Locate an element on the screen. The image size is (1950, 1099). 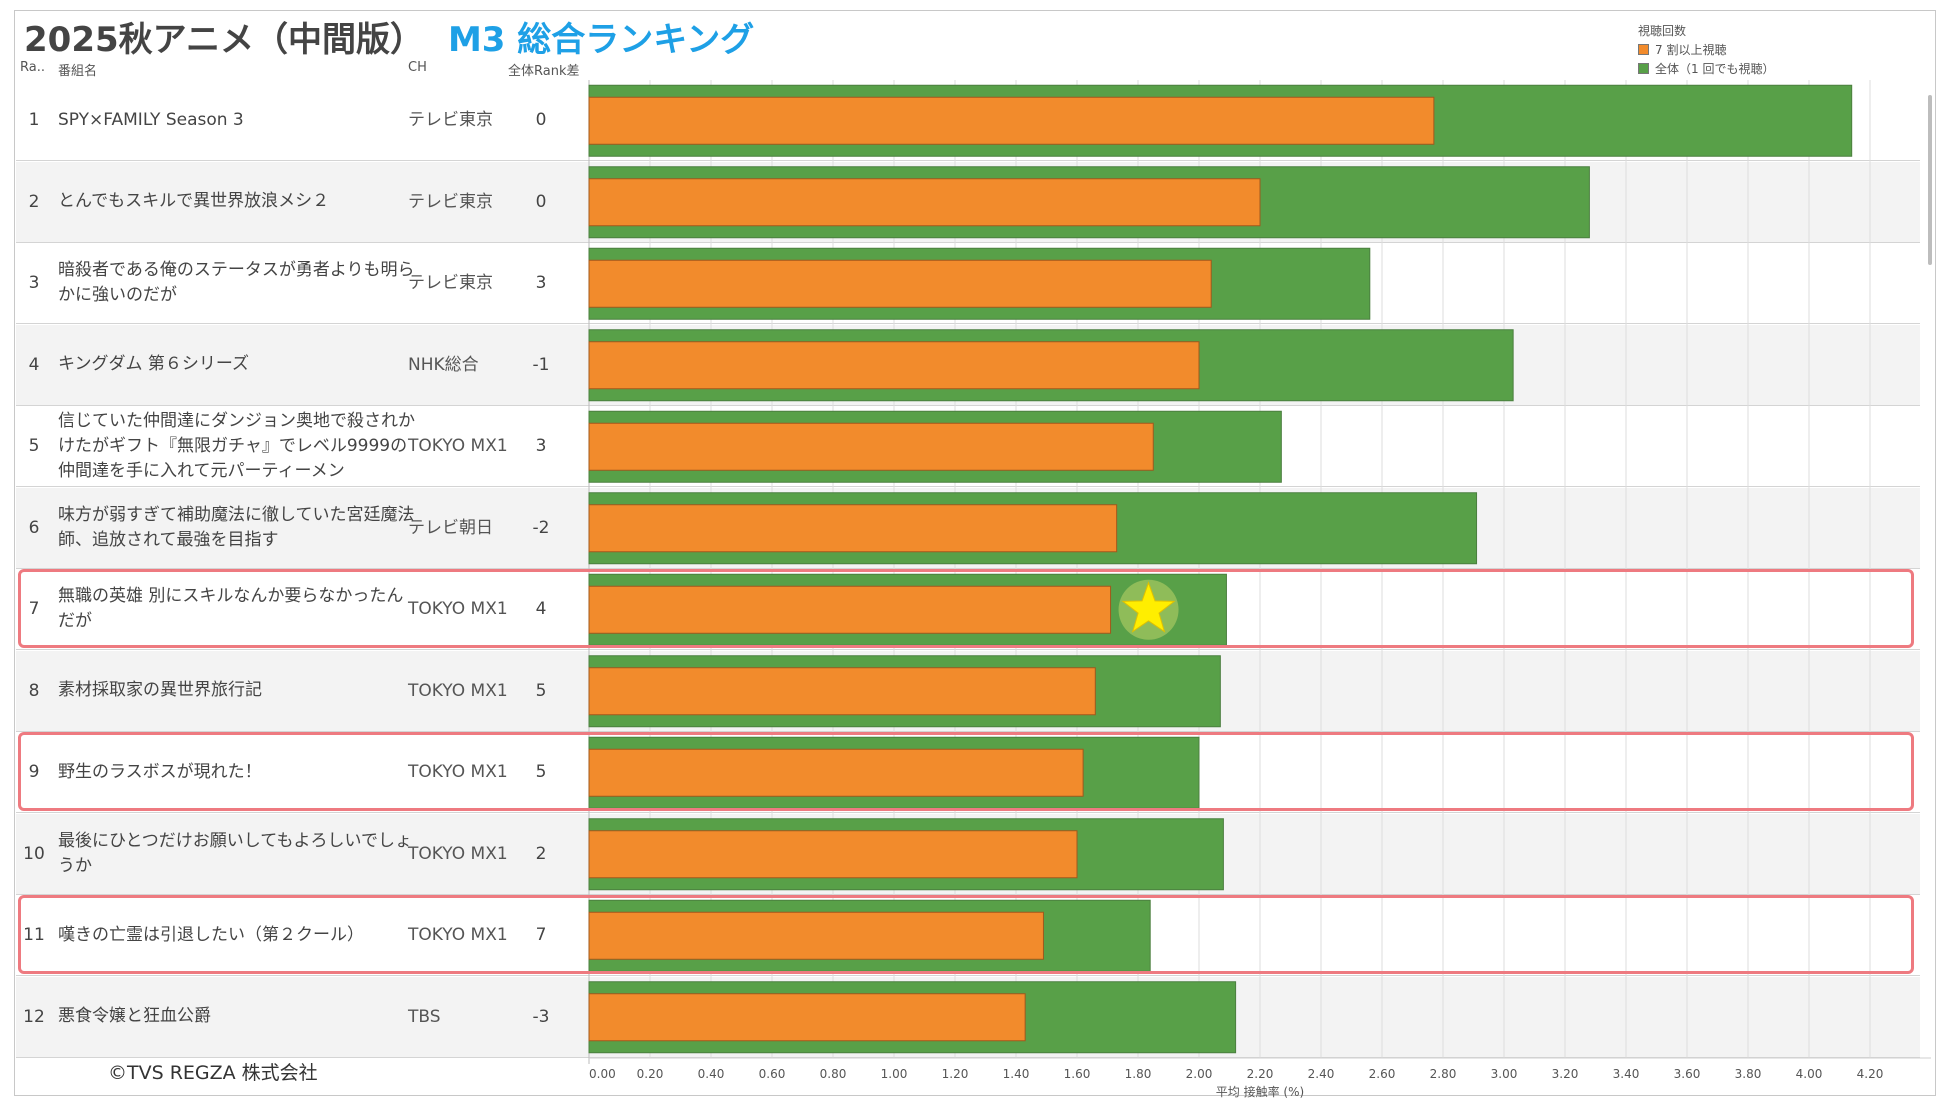
x-tick-label: 3.00 is located at coordinates (1504, 1074).